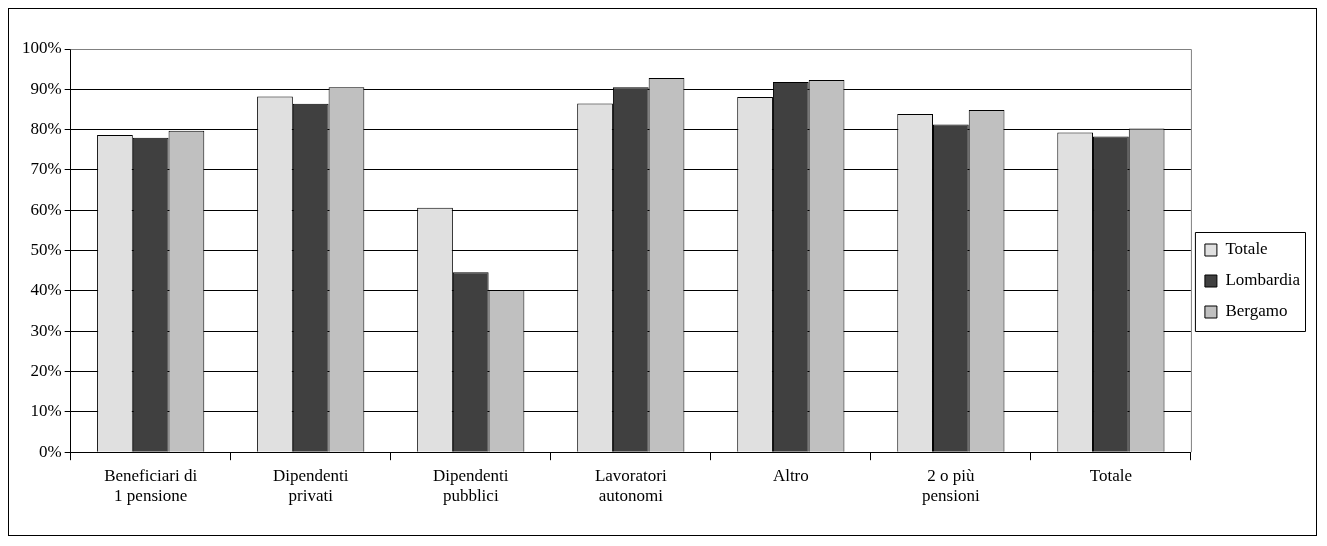 This screenshot has height=546, width=1327. I want to click on y-tick-label: 90%, so click(46, 88).